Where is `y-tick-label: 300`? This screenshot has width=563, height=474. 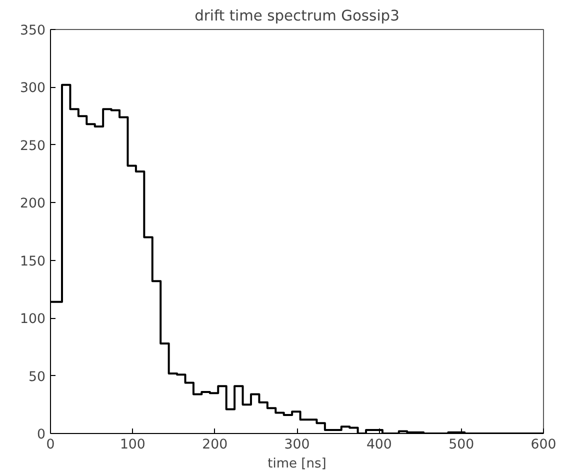 y-tick-label: 300 is located at coordinates (33, 88).